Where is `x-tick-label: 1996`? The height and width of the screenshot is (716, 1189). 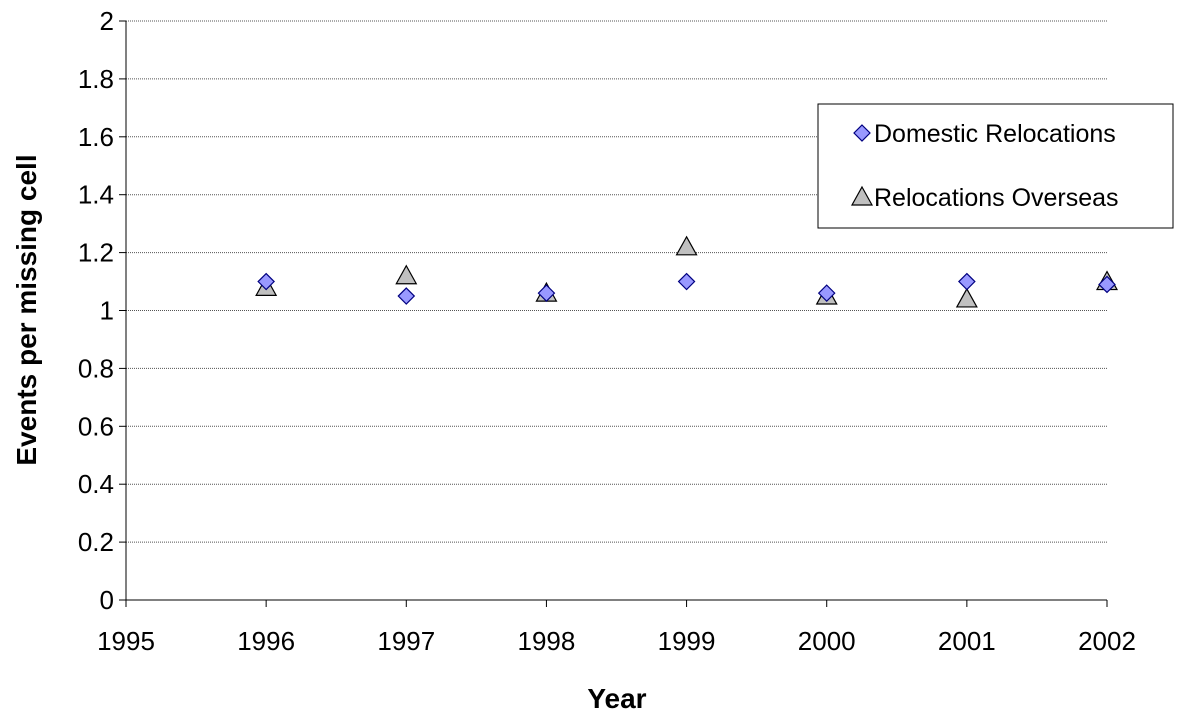
x-tick-label: 1996 is located at coordinates (266, 641).